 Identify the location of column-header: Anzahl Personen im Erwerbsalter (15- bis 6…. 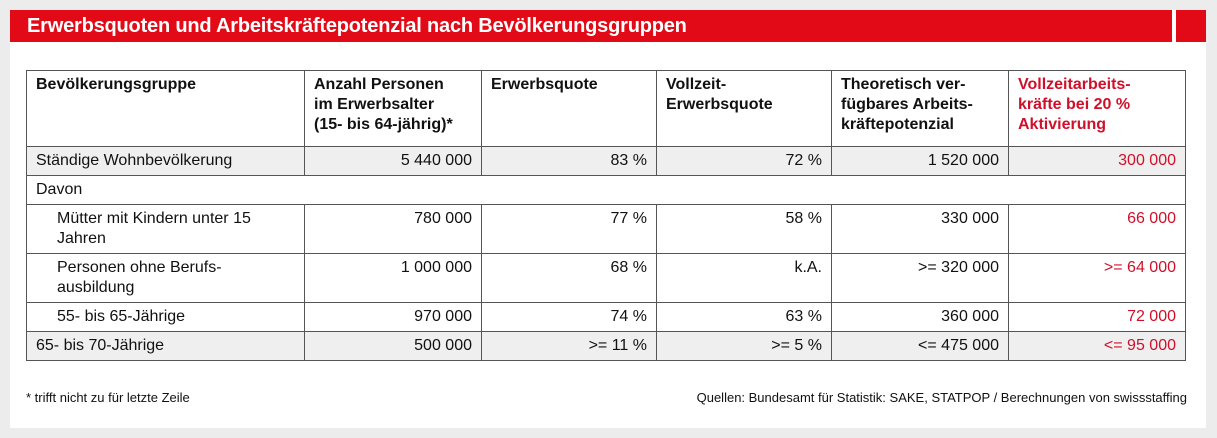
(393, 108).